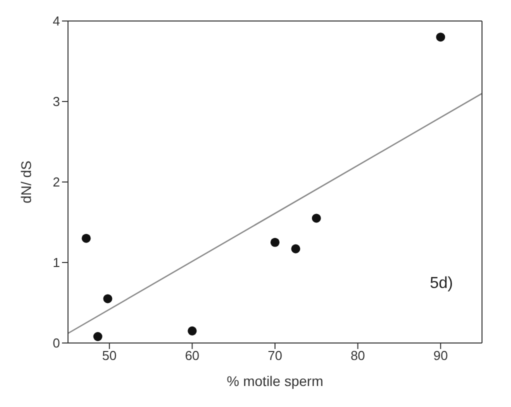 This screenshot has height=407, width=511. I want to click on y-axis-title: dN/ dS, so click(26, 182).